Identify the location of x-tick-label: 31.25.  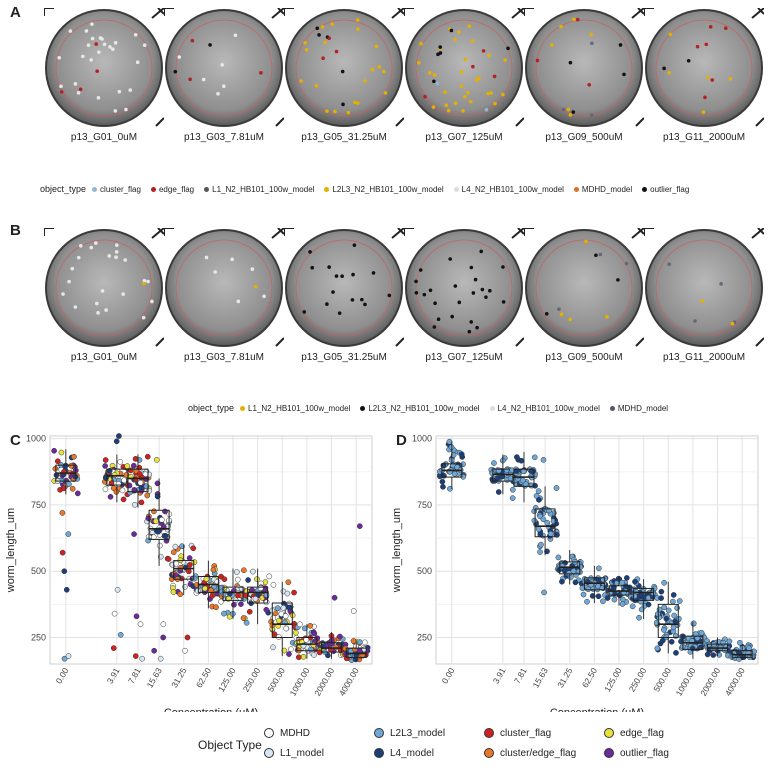
(178, 678).